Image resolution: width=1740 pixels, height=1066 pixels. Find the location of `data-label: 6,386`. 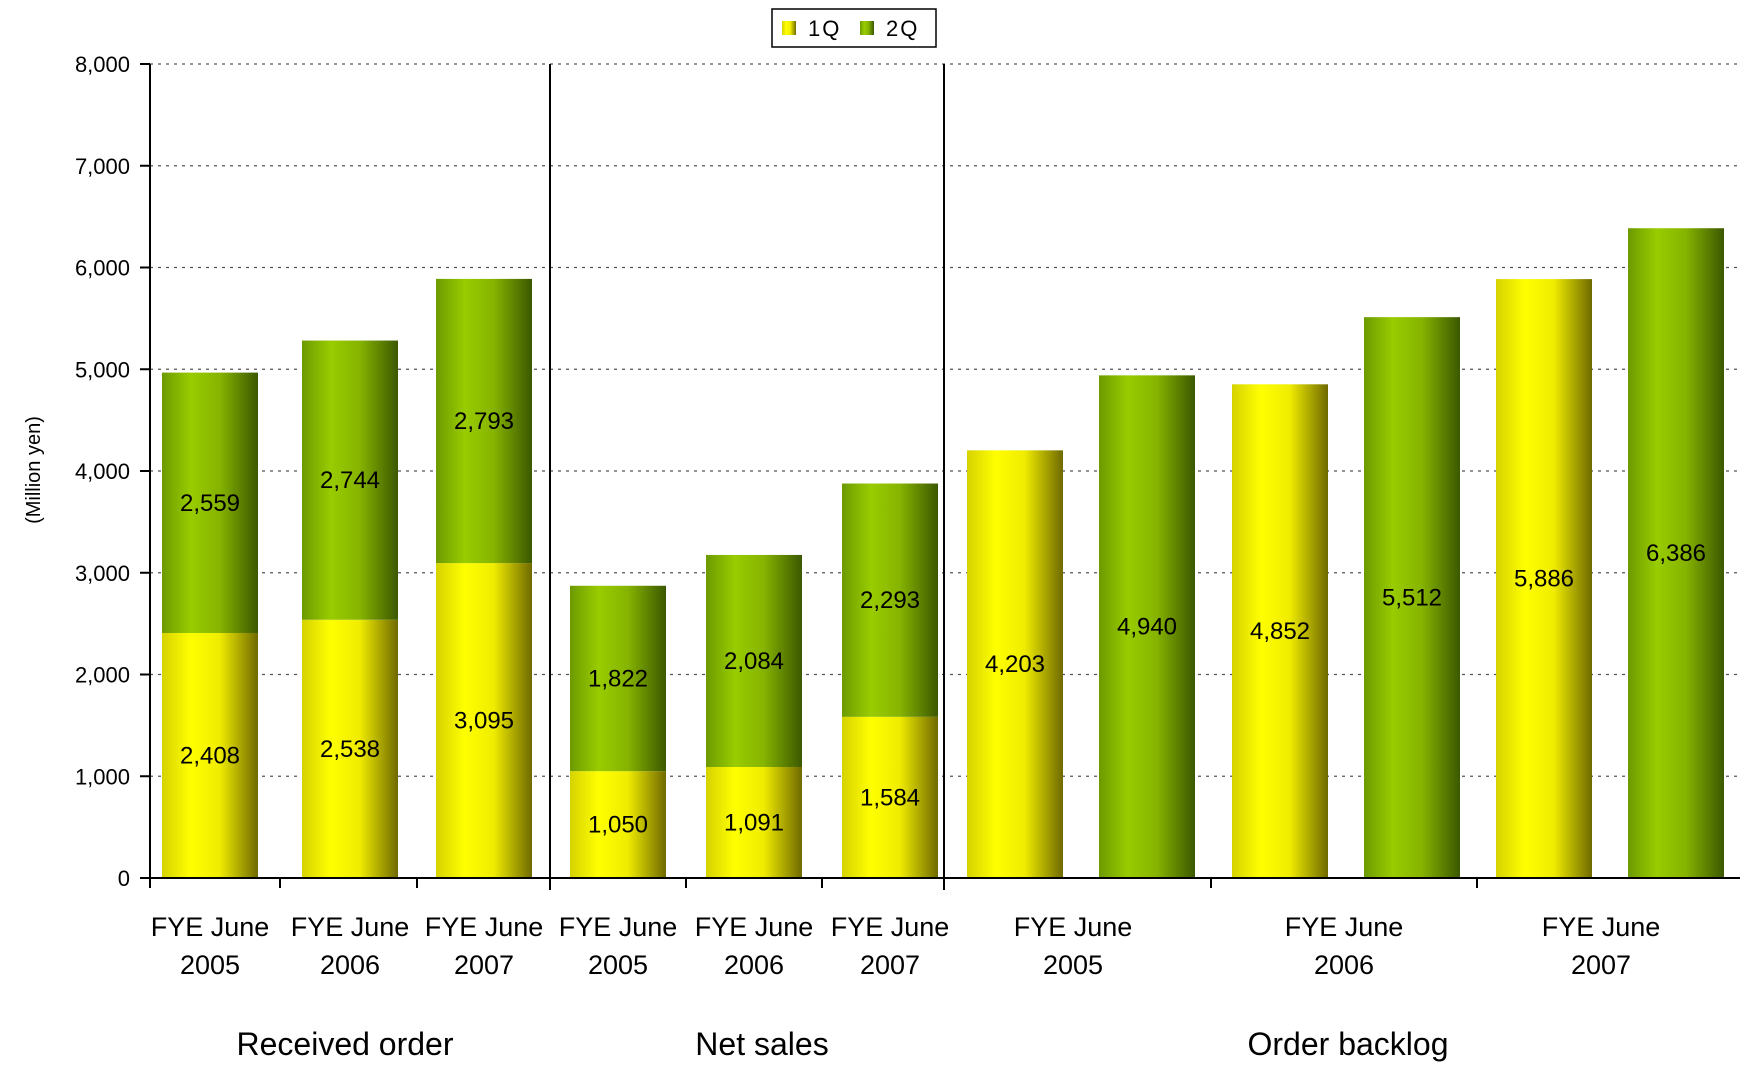

data-label: 6,386 is located at coordinates (1676, 553).